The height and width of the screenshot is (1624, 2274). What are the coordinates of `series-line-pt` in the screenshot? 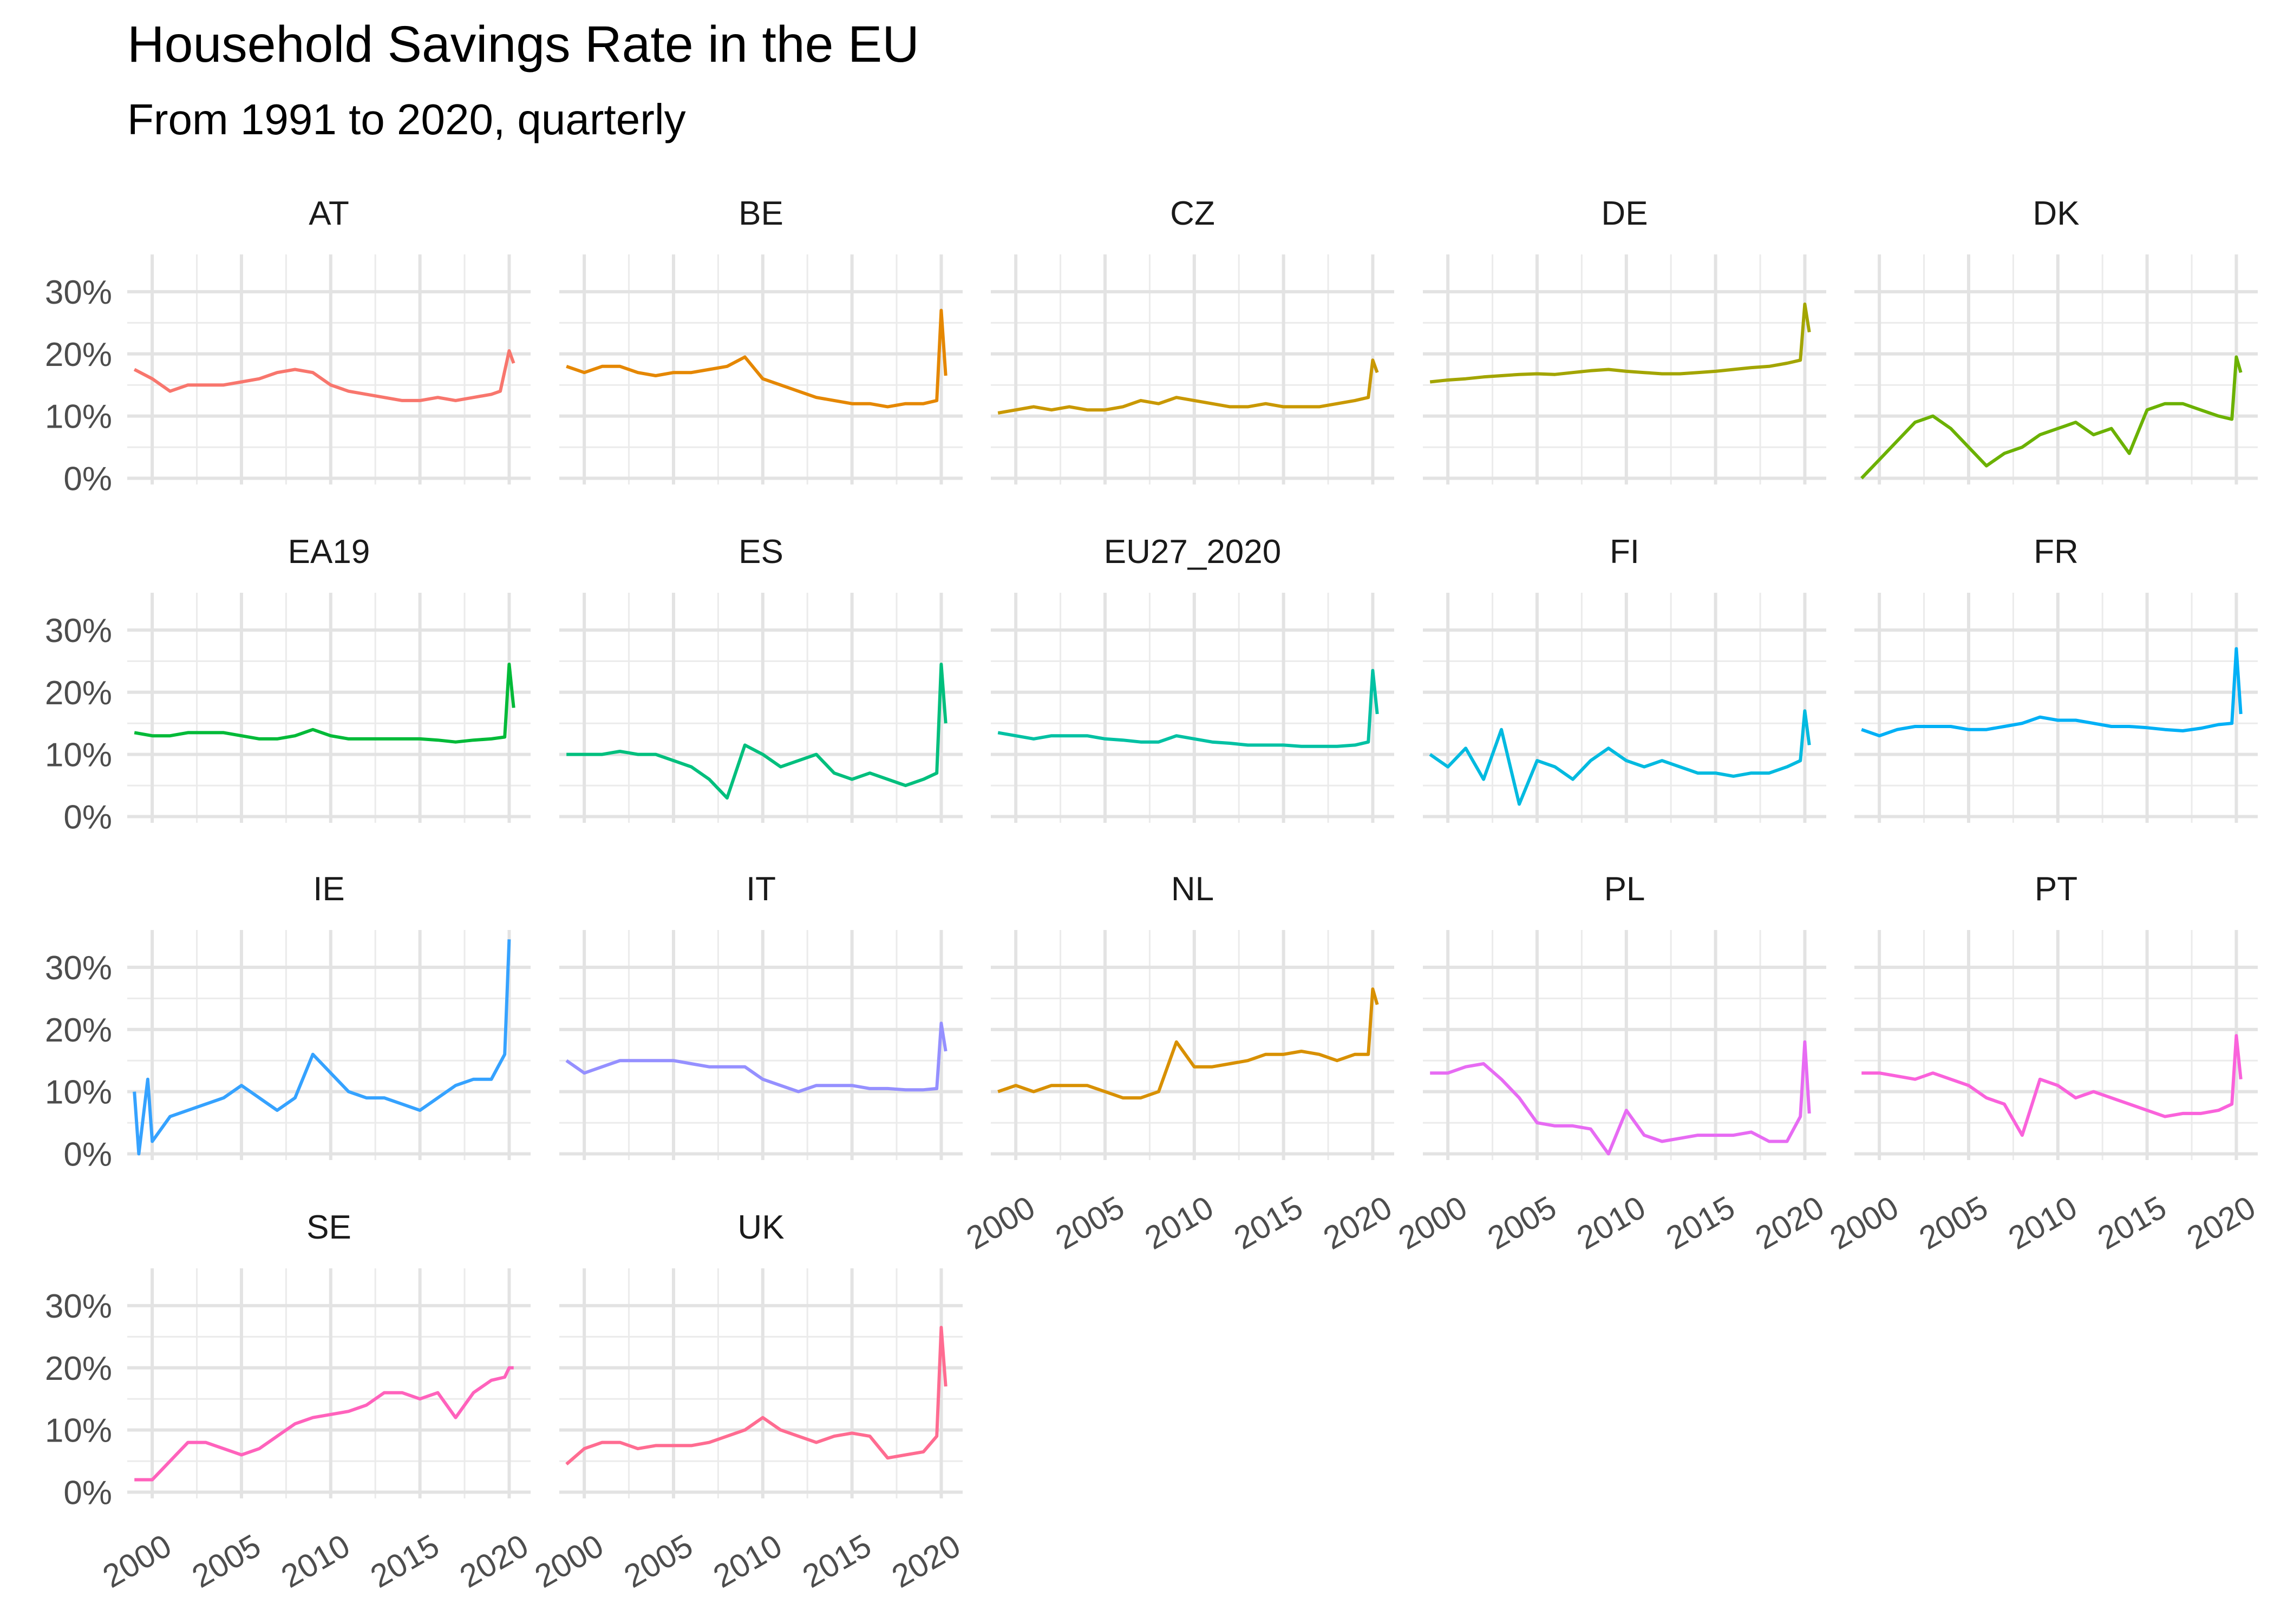 It's located at (2052, 1085).